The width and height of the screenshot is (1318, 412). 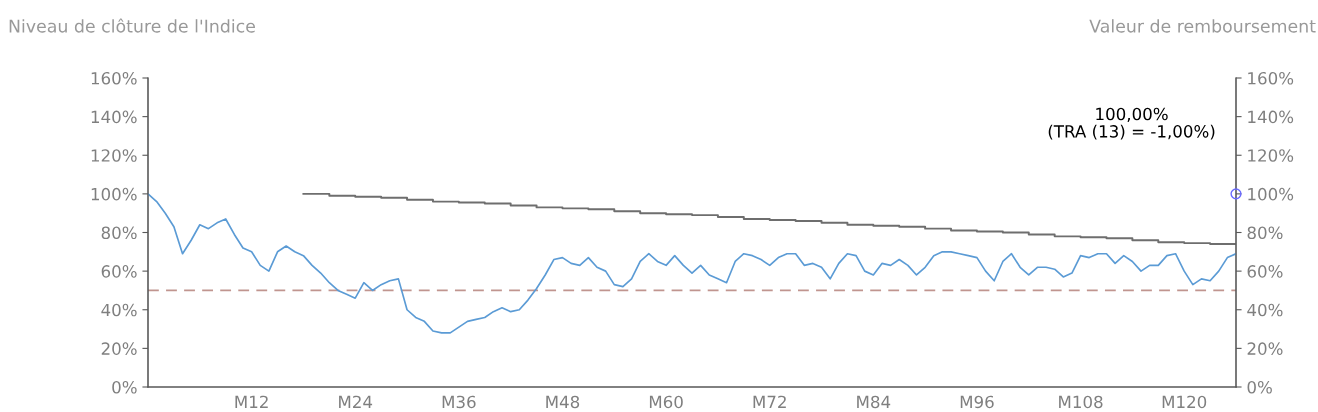 I want to click on y-tick-label: 80%, so click(x=119, y=233).